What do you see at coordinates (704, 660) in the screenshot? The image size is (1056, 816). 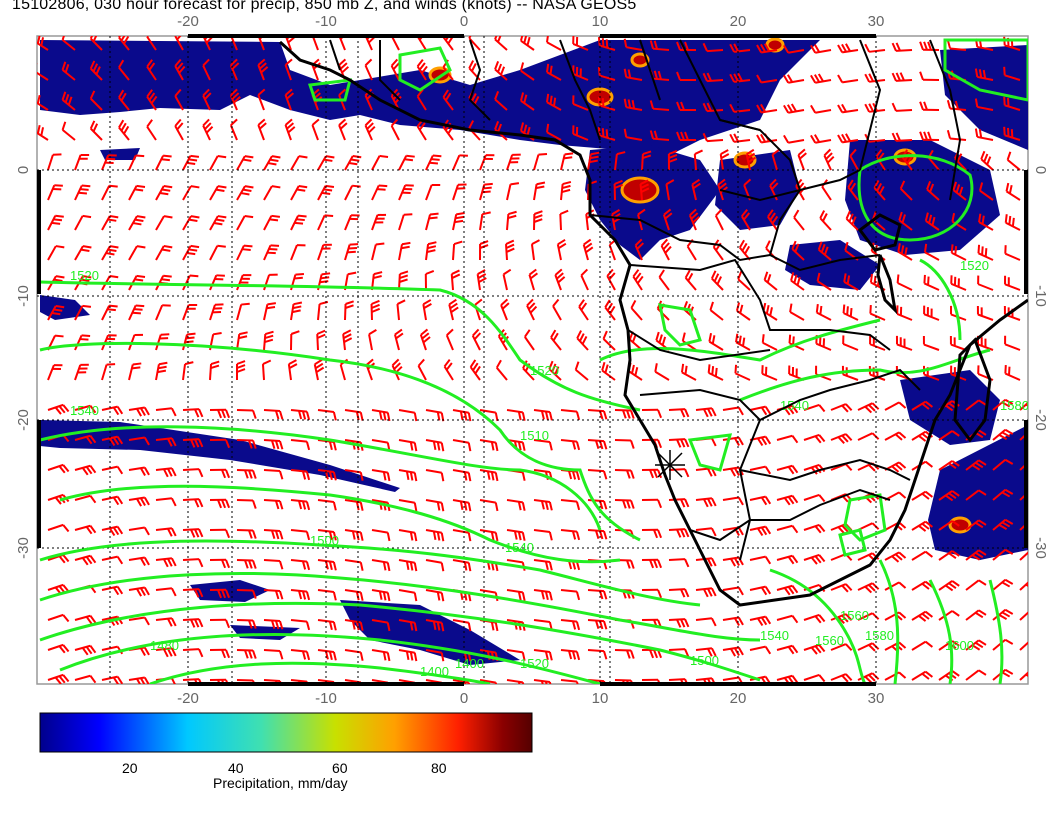 I see `contour-label: 1500` at bounding box center [704, 660].